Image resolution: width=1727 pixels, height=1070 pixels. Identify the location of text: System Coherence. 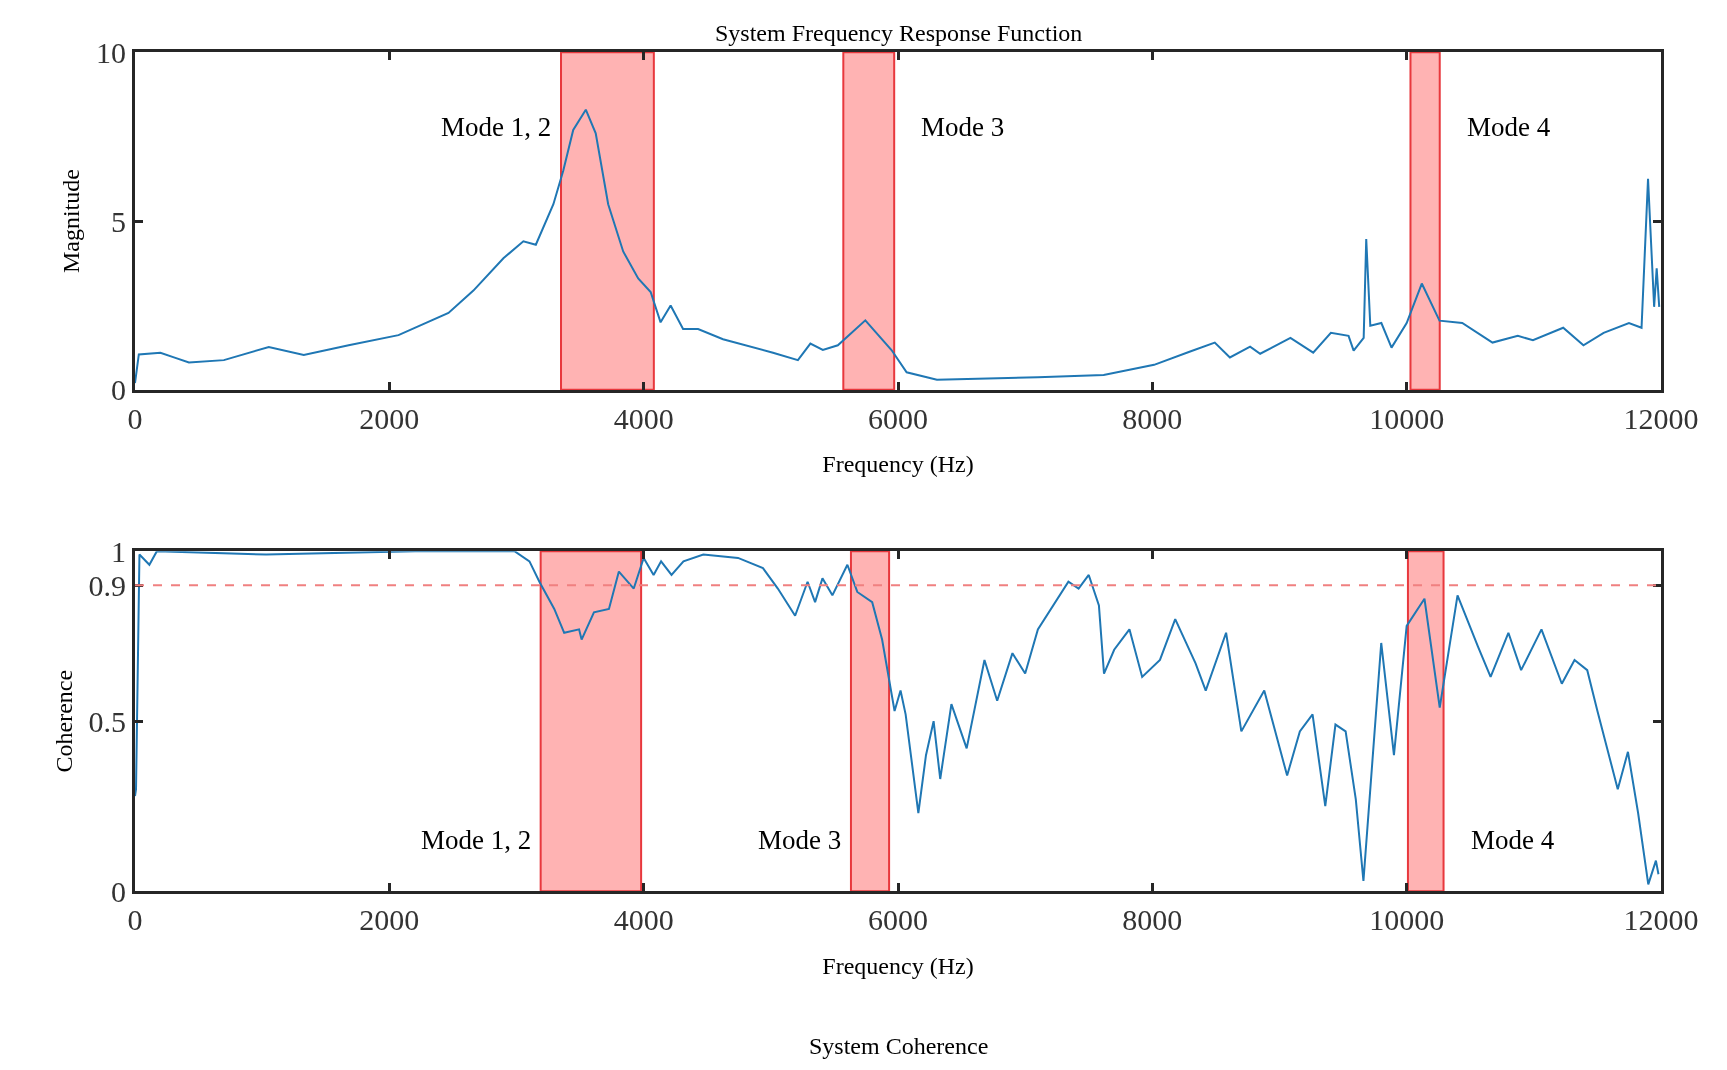
(899, 1046).